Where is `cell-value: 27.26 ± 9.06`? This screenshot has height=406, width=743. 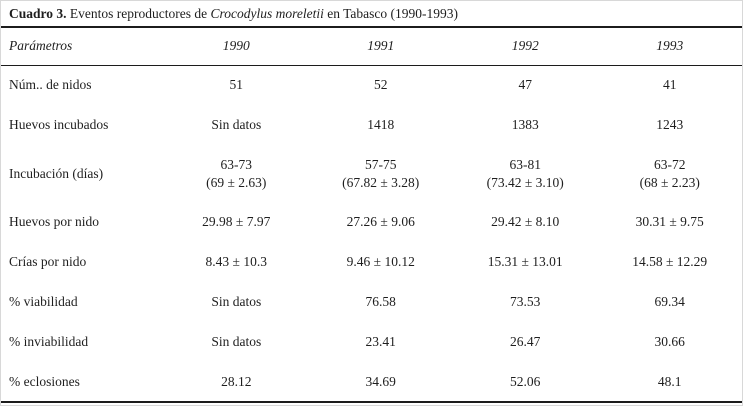
cell-value: 27.26 ± 9.06 is located at coordinates (380, 222).